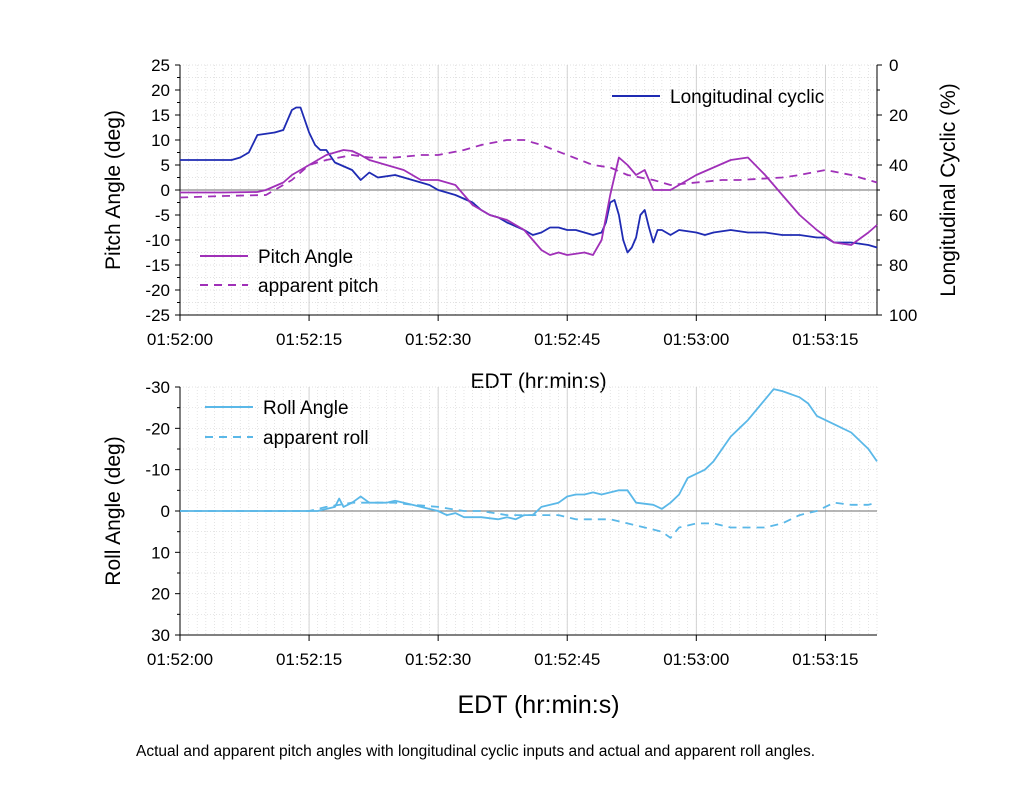 The width and height of the screenshot is (1024, 798). I want to click on legend-label: apparent roll, so click(316, 438).